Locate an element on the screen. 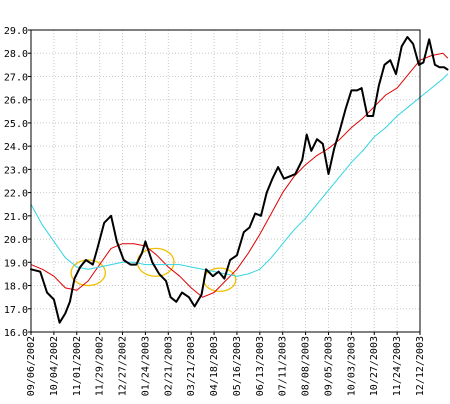  x-tick-label: 03/21/2003 is located at coordinates (191, 366).